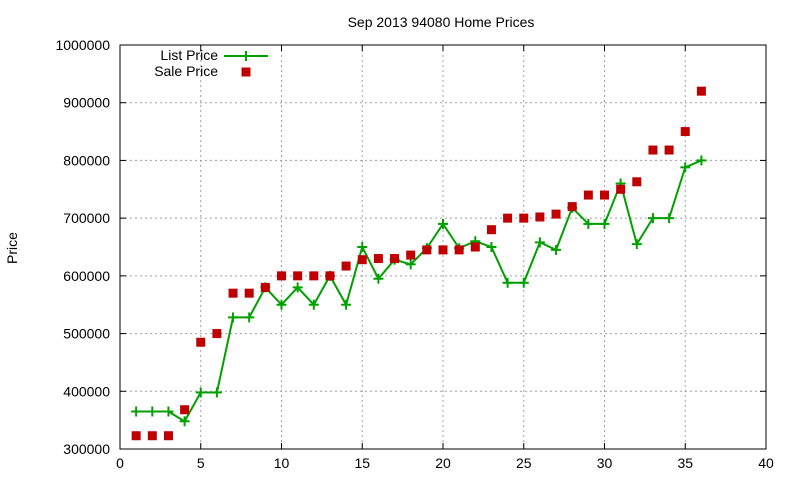 Image resolution: width=800 pixels, height=480 pixels. I want to click on y-tick-label: 600000, so click(86, 276).